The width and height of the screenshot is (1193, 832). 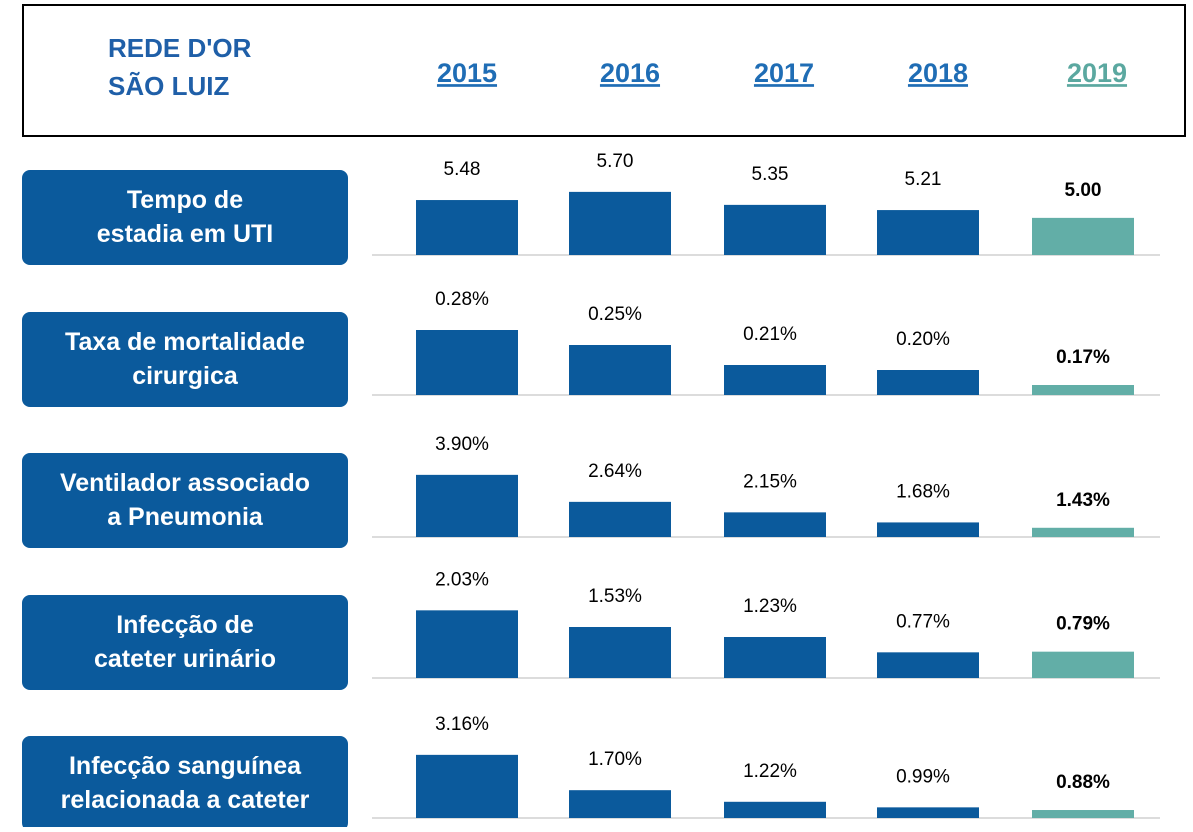 I want to click on year-header: 2017, so click(x=784, y=73).